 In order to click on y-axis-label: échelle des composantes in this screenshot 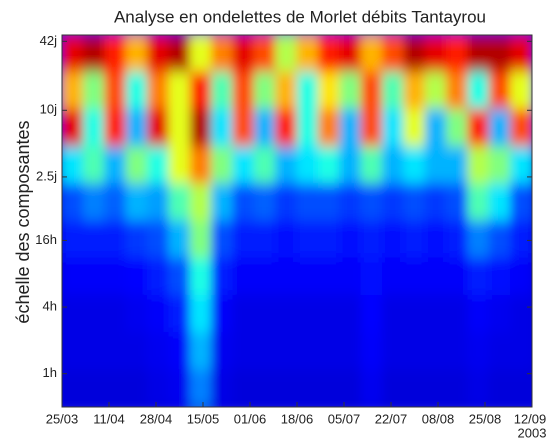, I will do `click(23, 221)`.